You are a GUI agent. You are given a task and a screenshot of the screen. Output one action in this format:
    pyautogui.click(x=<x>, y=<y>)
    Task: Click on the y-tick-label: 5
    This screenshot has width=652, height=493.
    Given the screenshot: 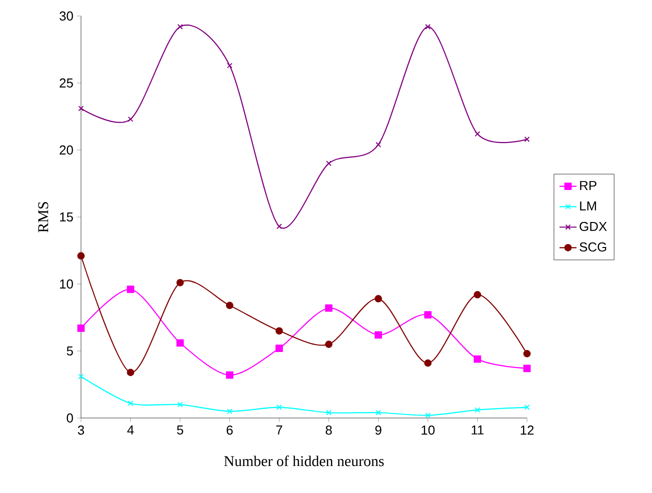 What is the action you would take?
    pyautogui.click(x=69, y=351)
    